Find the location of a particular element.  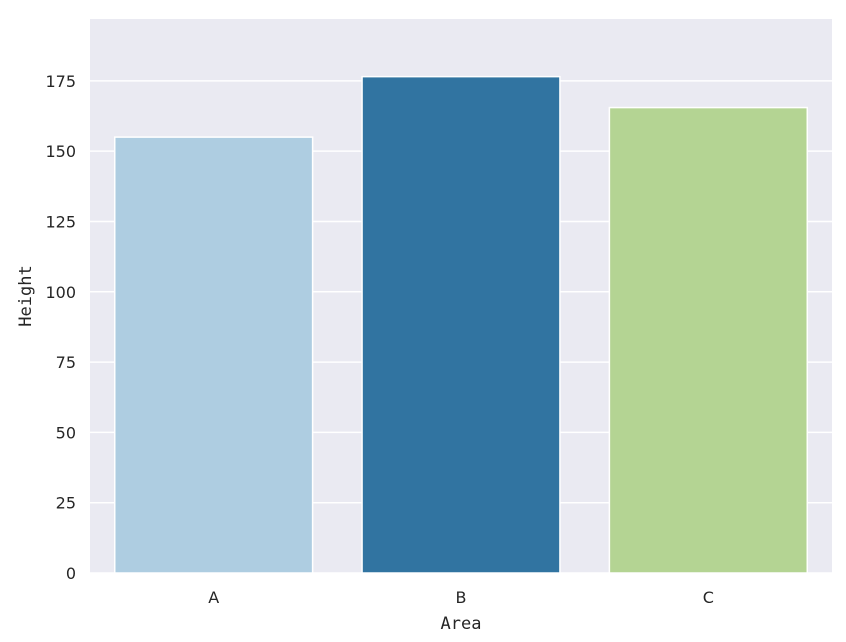

x-tick-label-b: B is located at coordinates (461, 597).